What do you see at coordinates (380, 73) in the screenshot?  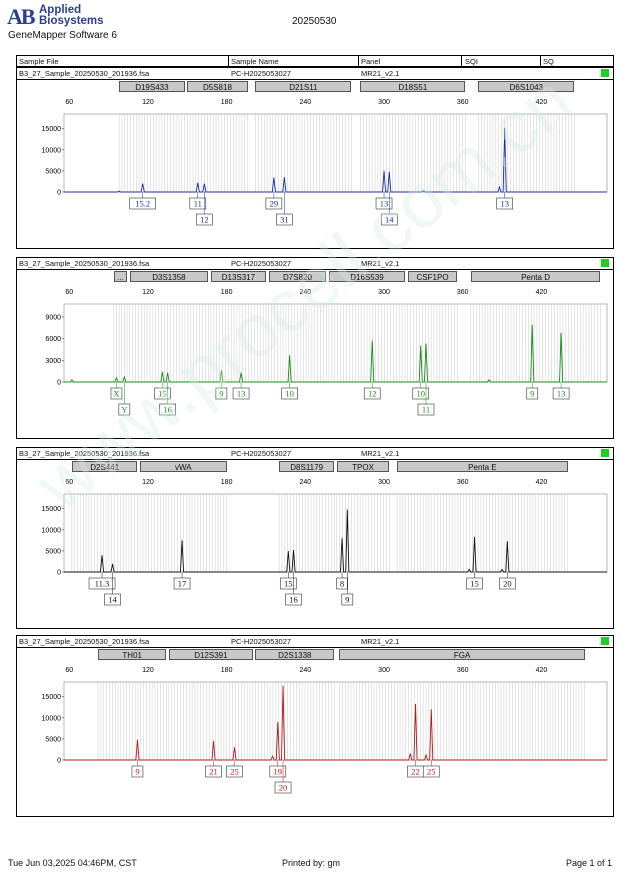 I see `panel-name: MR21_v2.1` at bounding box center [380, 73].